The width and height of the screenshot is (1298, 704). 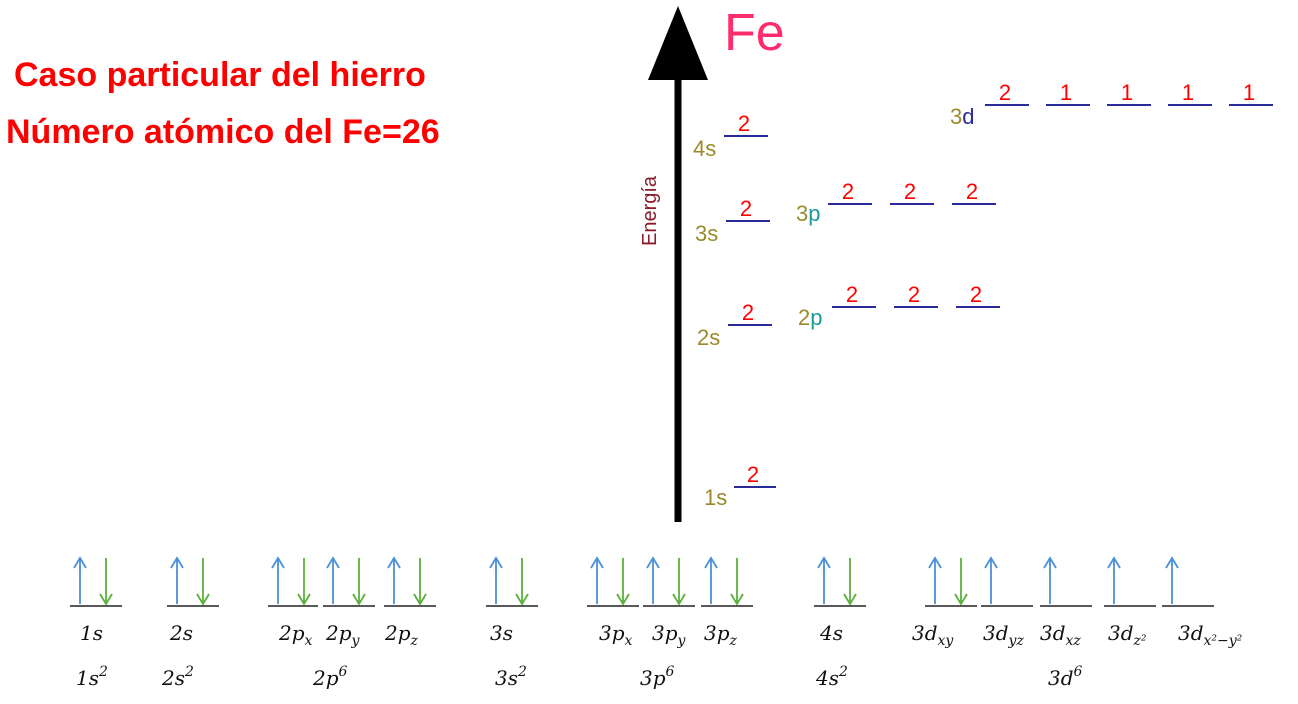 I want to click on level-letter-2s: s, so click(x=714, y=337).